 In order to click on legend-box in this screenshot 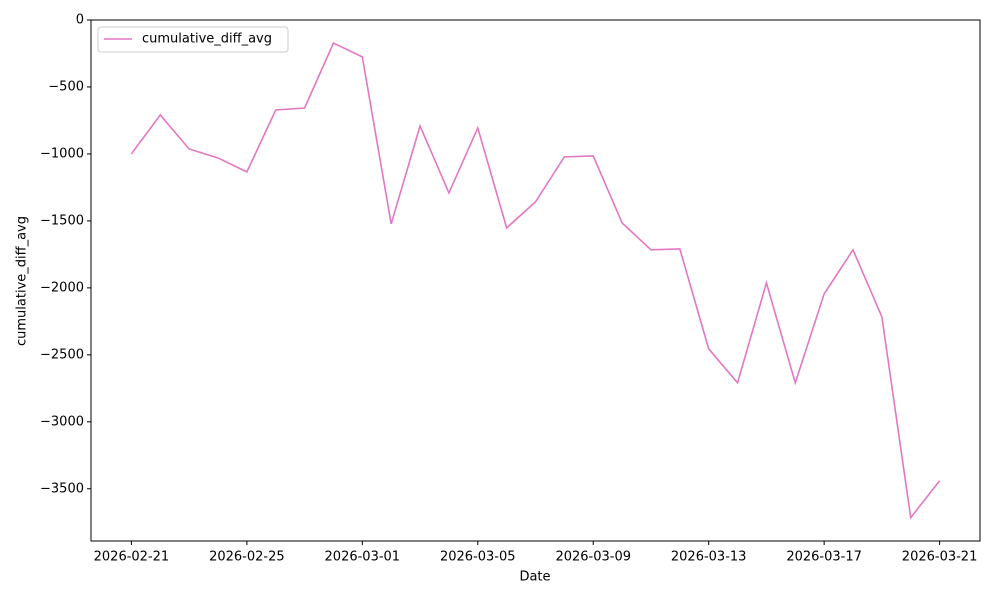, I will do `click(193, 39)`.